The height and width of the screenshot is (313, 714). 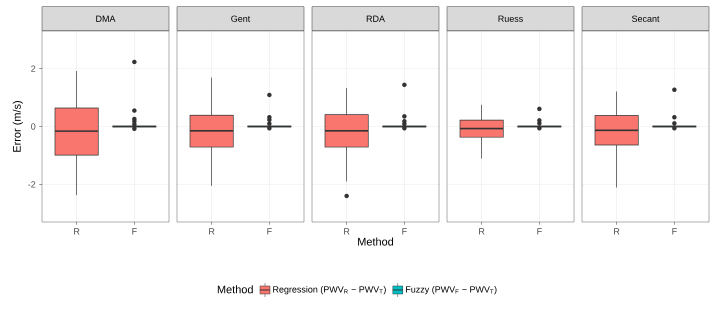 I want to click on x-axis-title: Method, so click(x=376, y=242).